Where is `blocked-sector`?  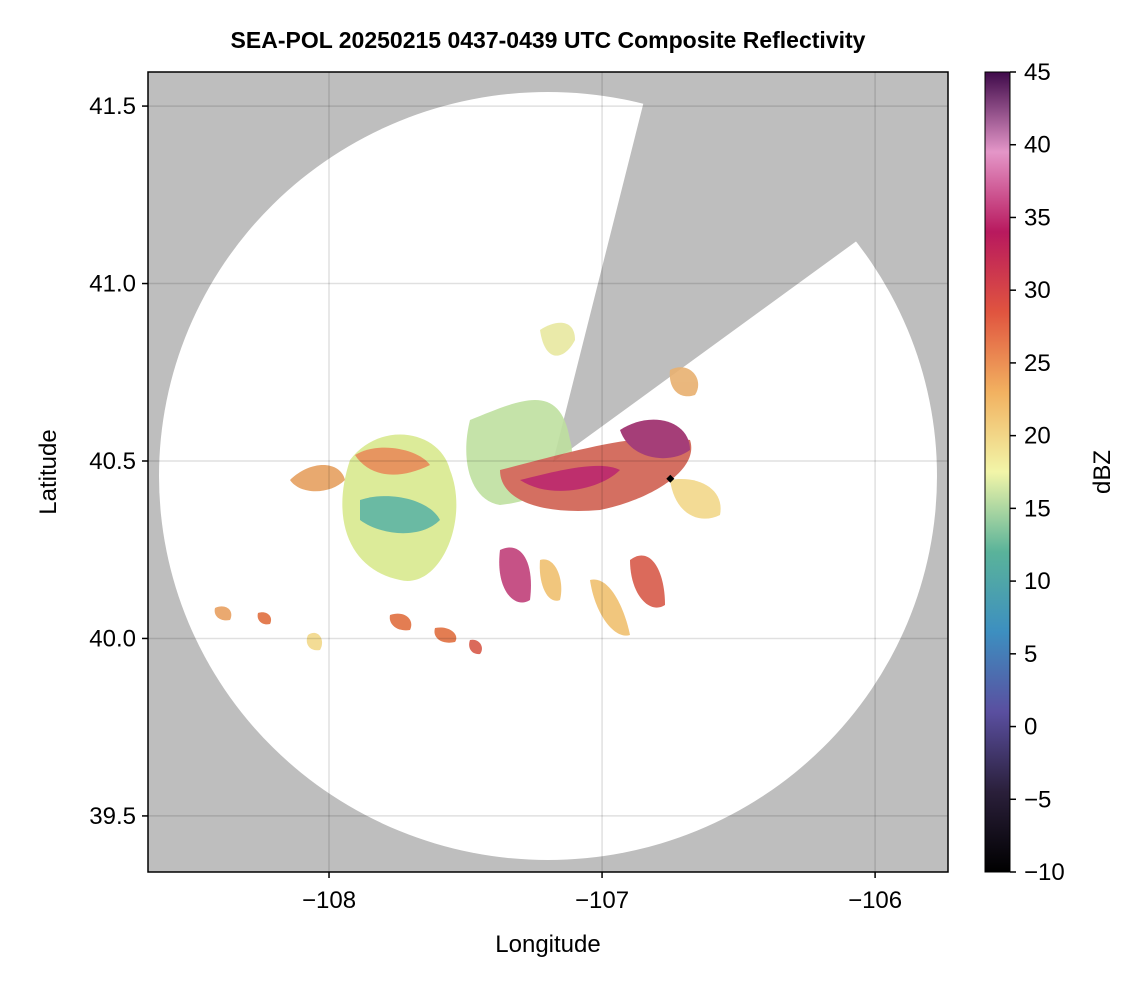 blocked-sector is located at coordinates (726, 267).